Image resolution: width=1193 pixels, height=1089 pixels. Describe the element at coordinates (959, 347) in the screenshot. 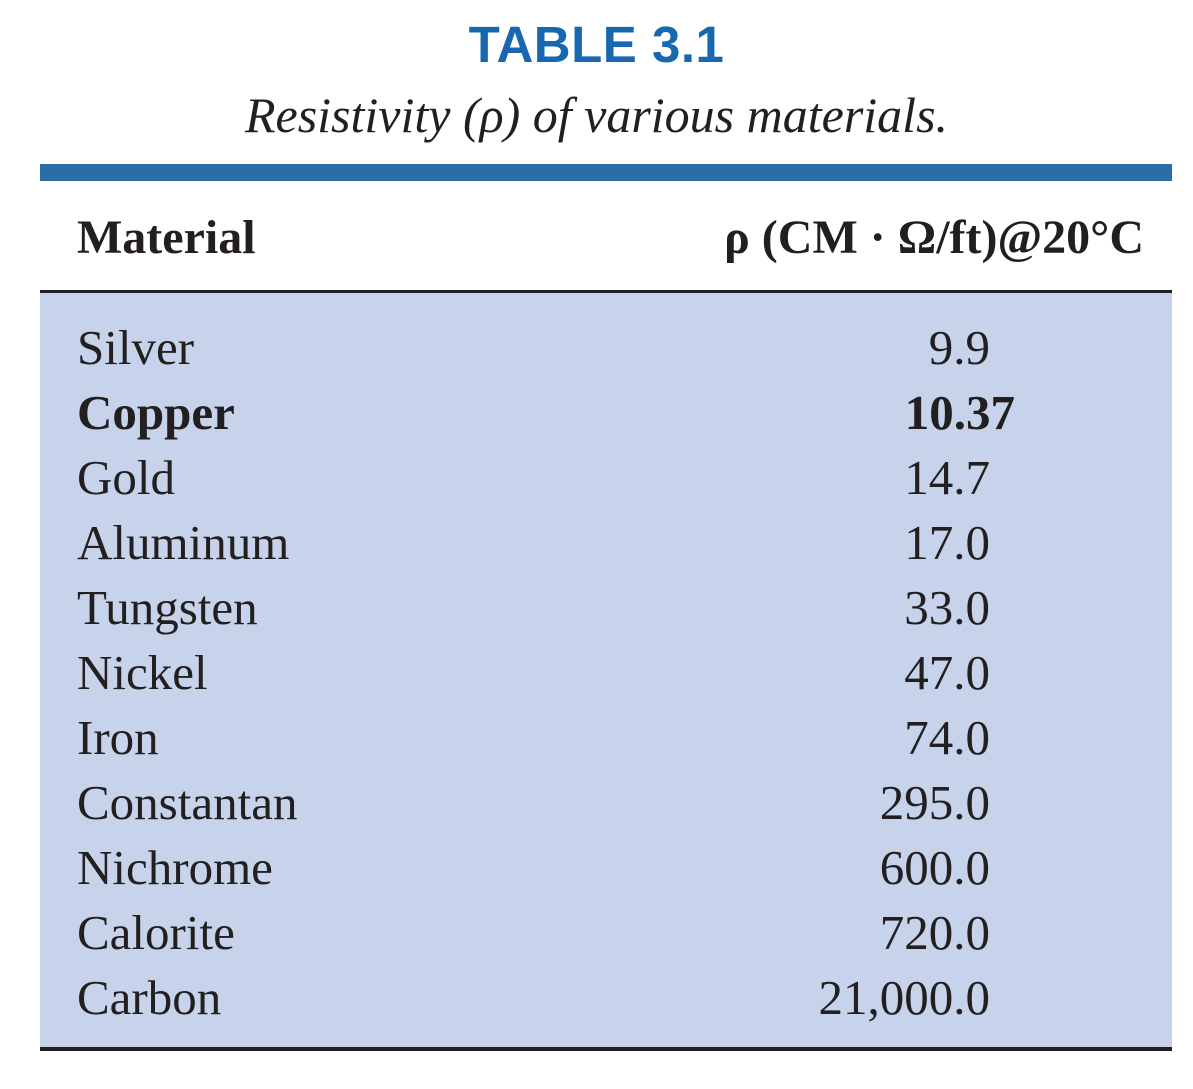

I see `resistivity-cell: 9.9` at that location.